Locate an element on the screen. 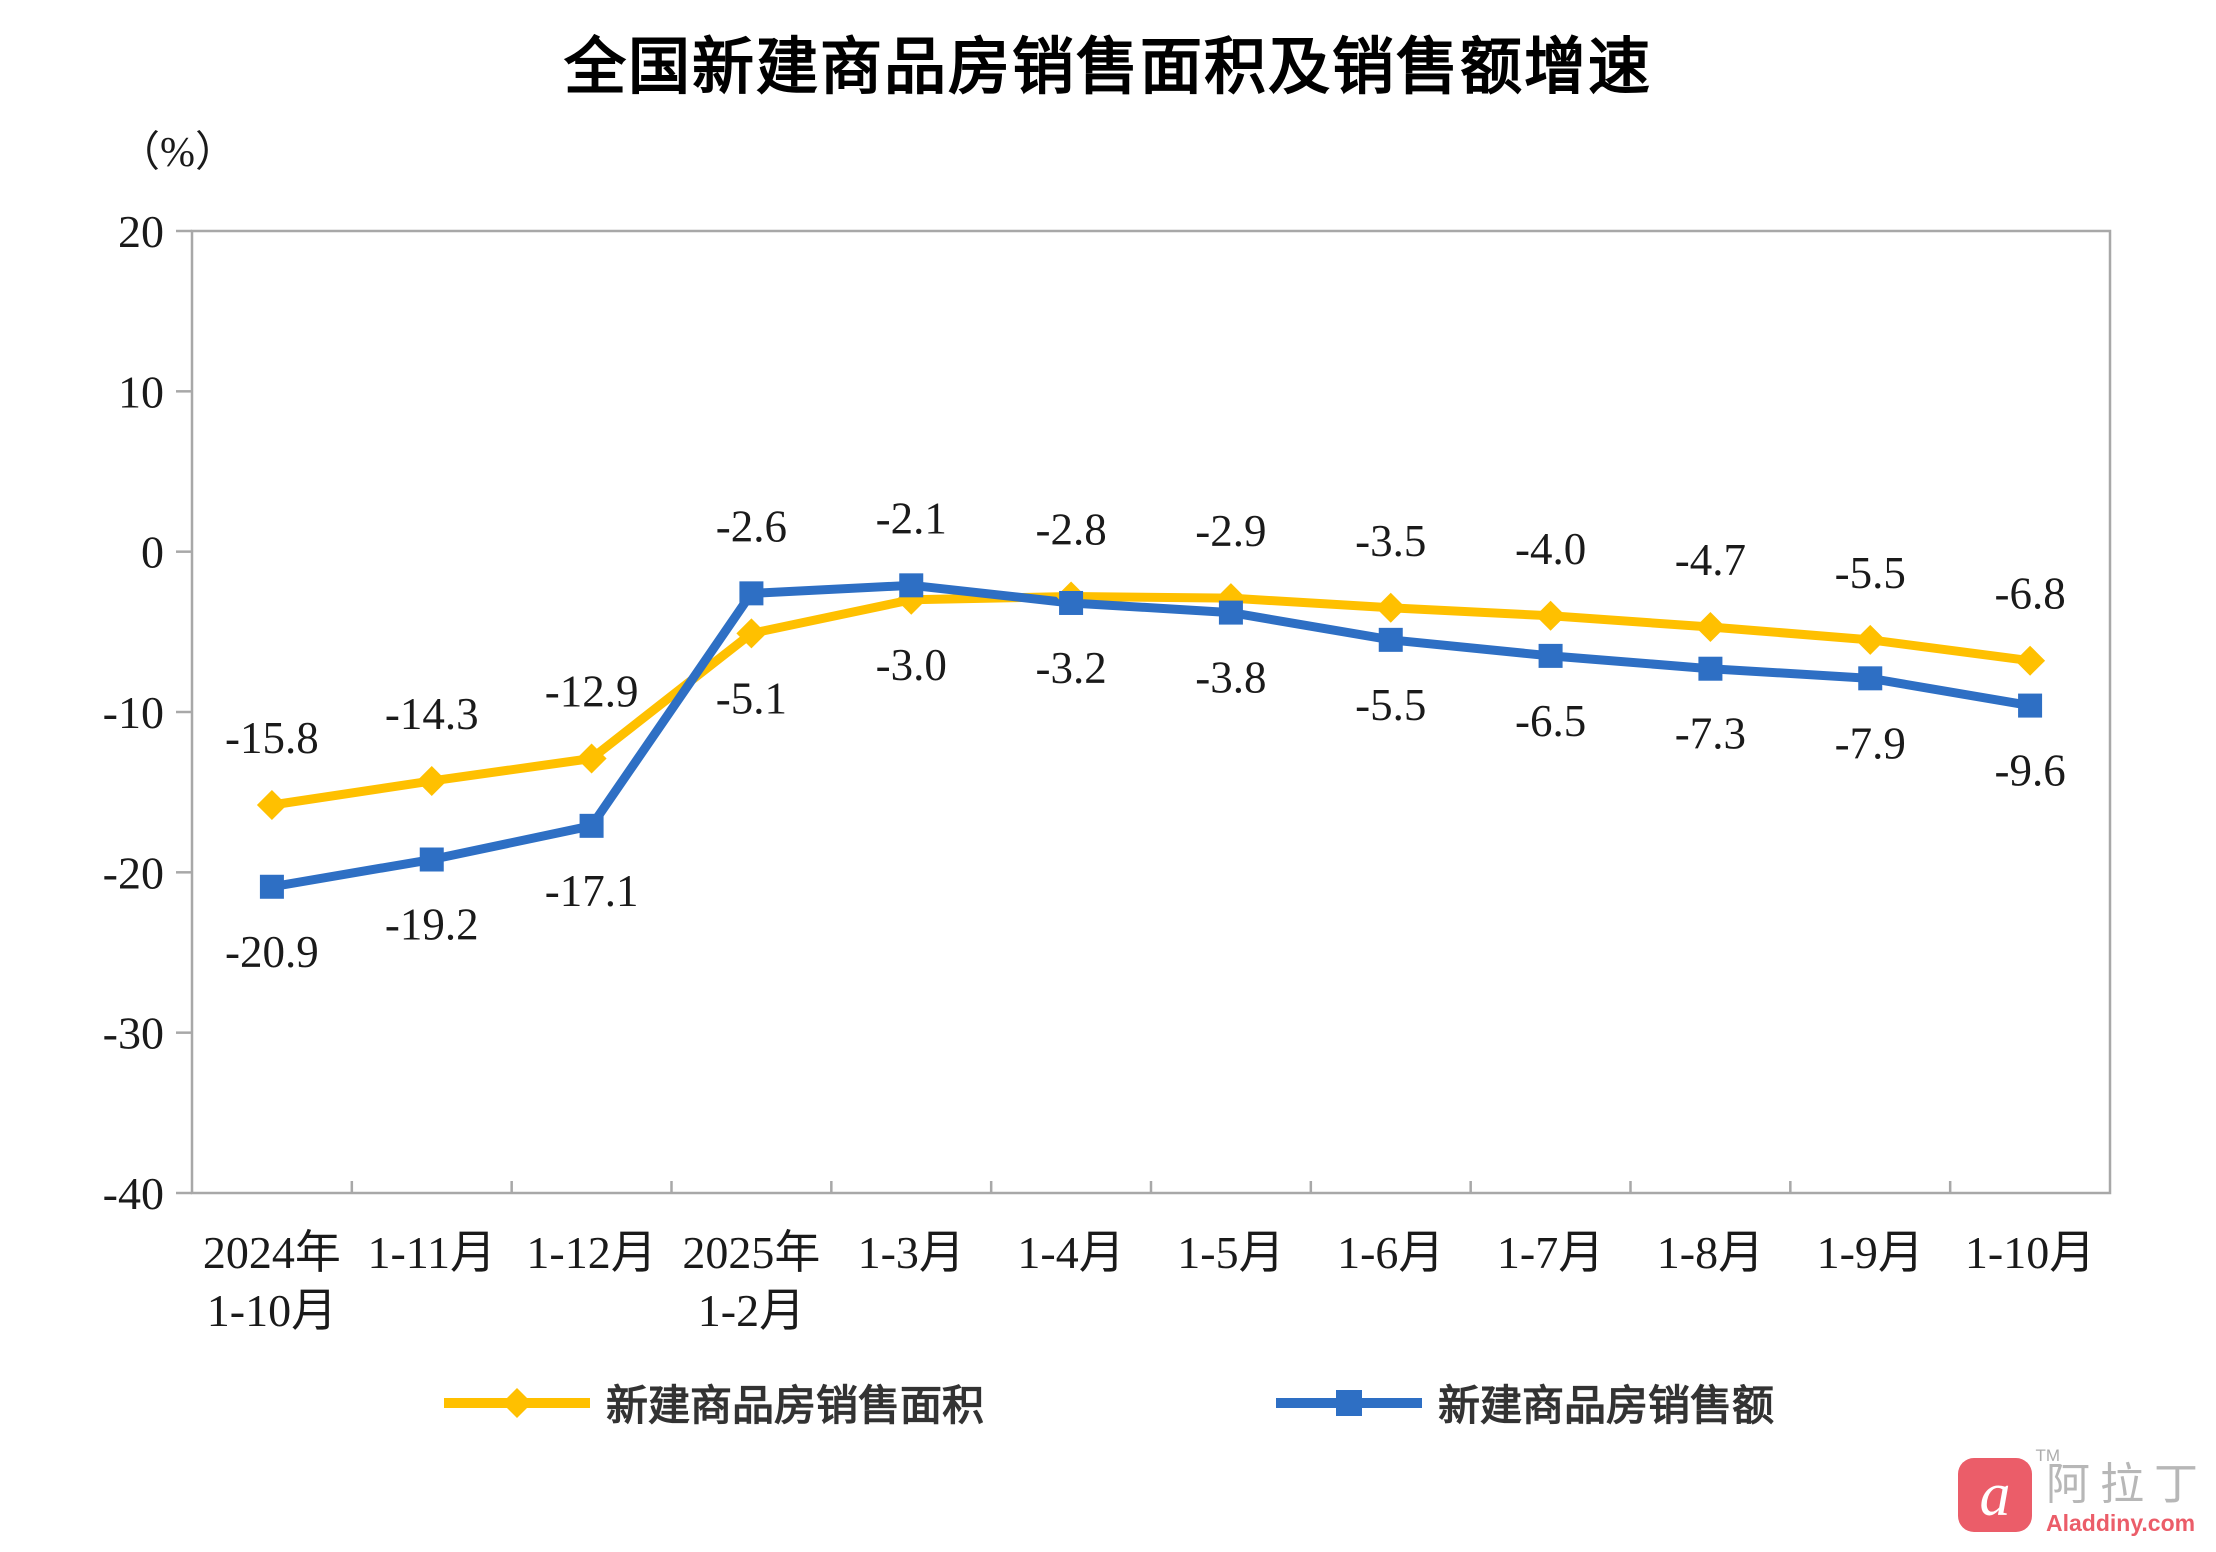  chart-title: 全国新建商品房销售面积及销售额增速 is located at coordinates (1107, 67).